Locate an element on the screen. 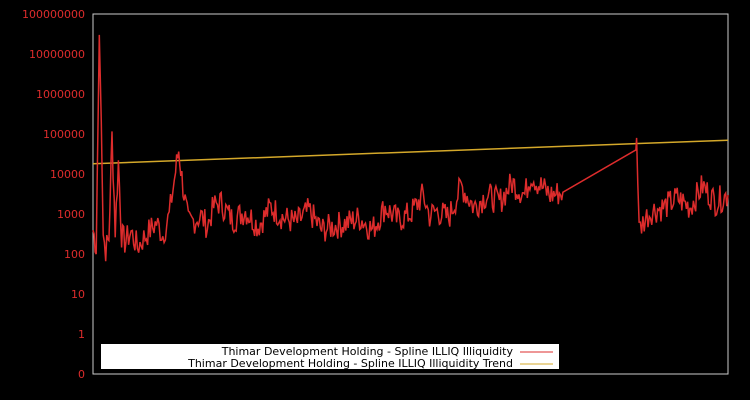 The width and height of the screenshot is (750, 400). y-tick-label: 10000000 is located at coordinates (57, 54).